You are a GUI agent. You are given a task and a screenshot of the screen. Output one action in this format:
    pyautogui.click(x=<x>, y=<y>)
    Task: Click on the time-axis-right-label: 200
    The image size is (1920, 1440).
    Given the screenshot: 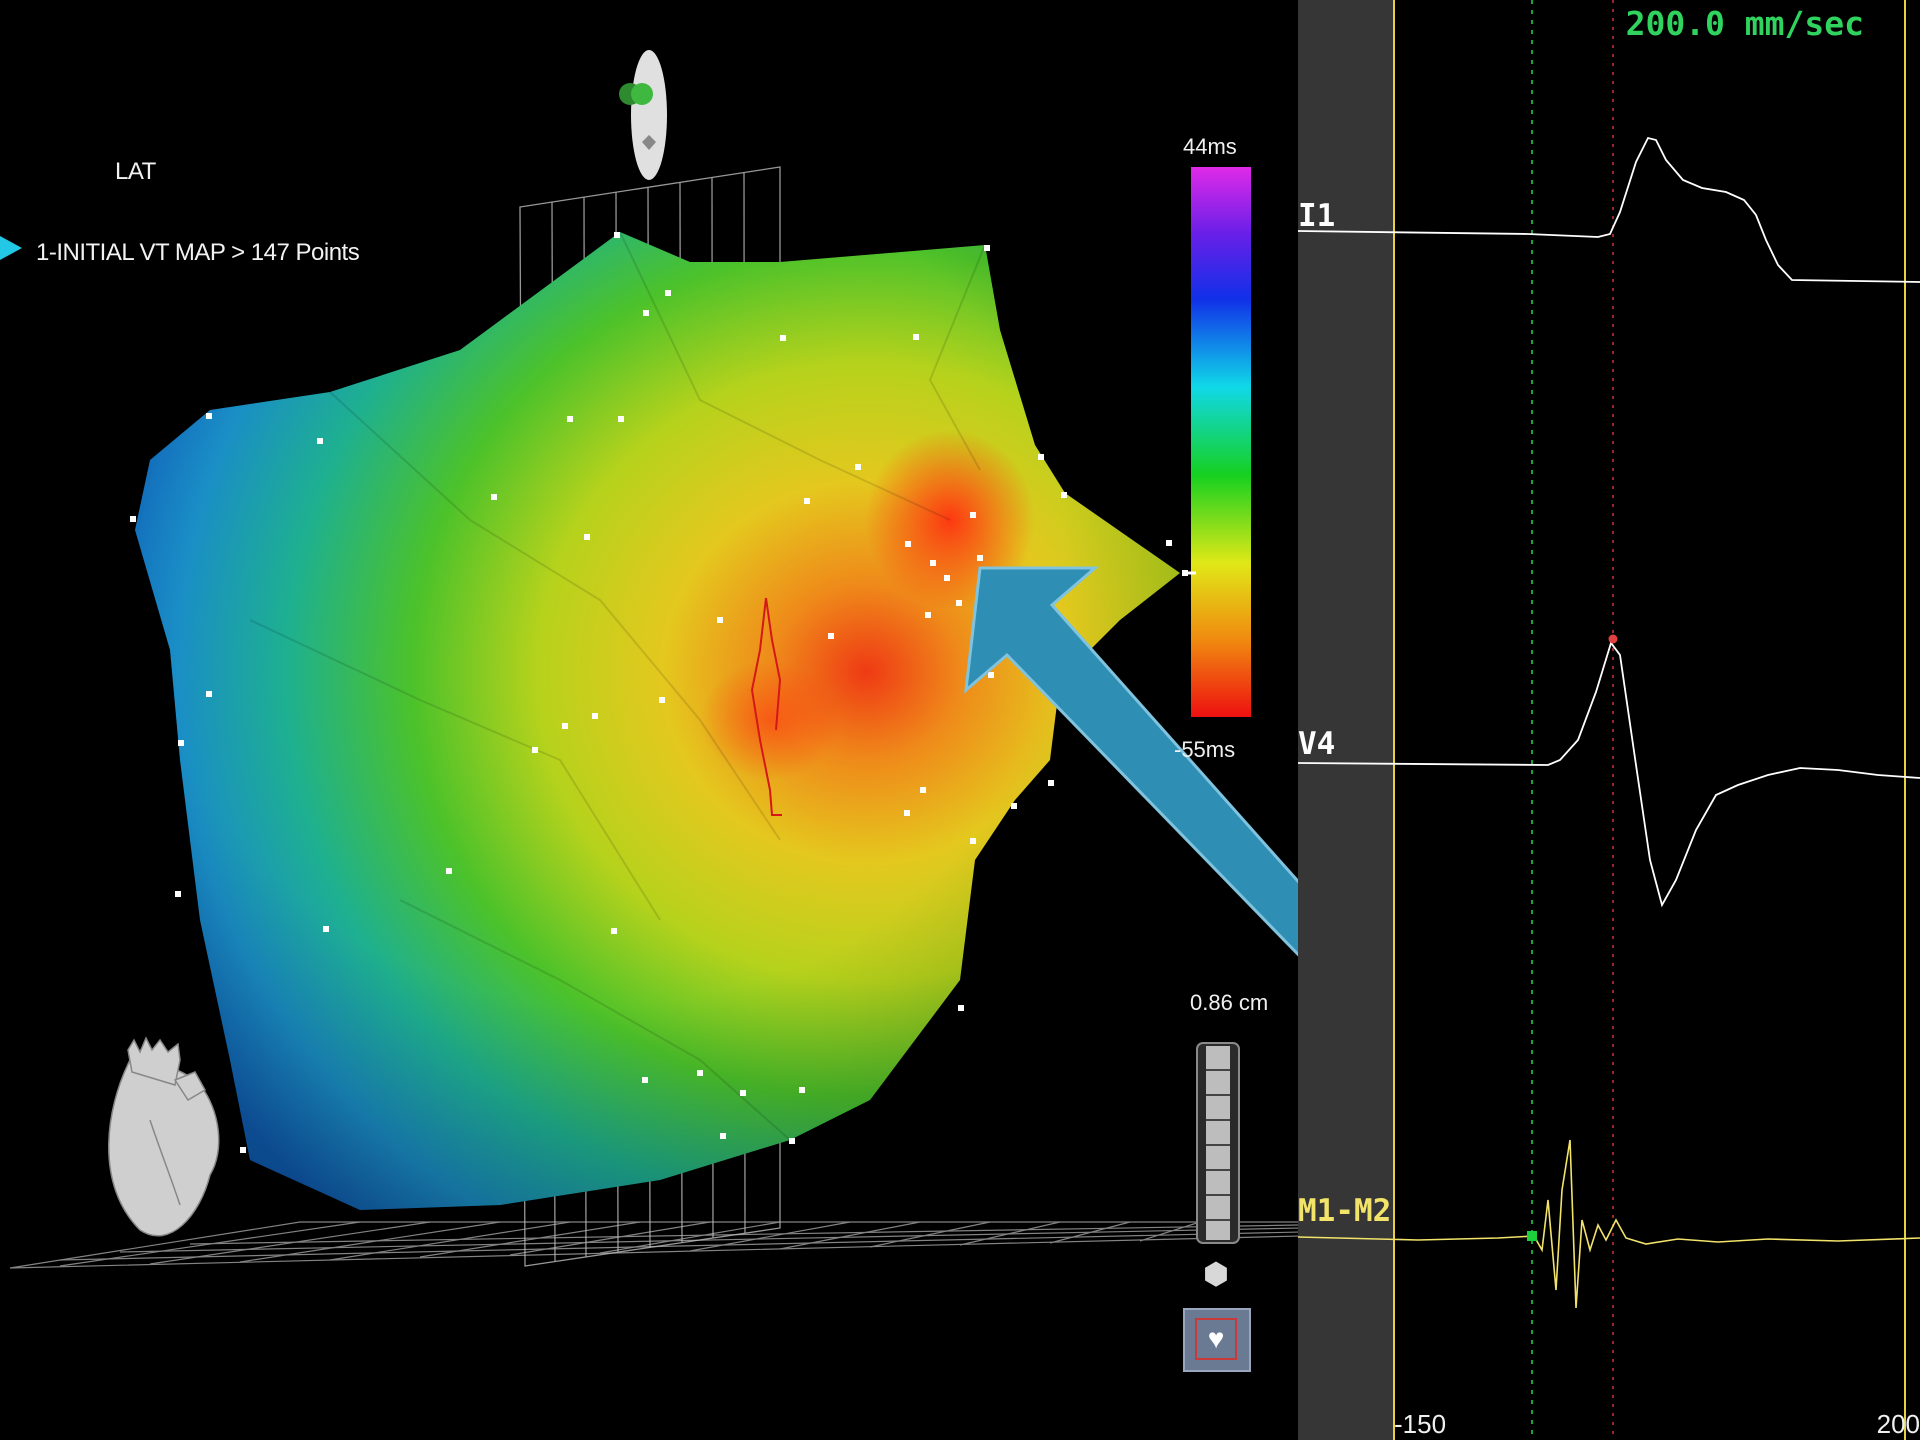 What is the action you would take?
    pyautogui.click(x=1898, y=1424)
    